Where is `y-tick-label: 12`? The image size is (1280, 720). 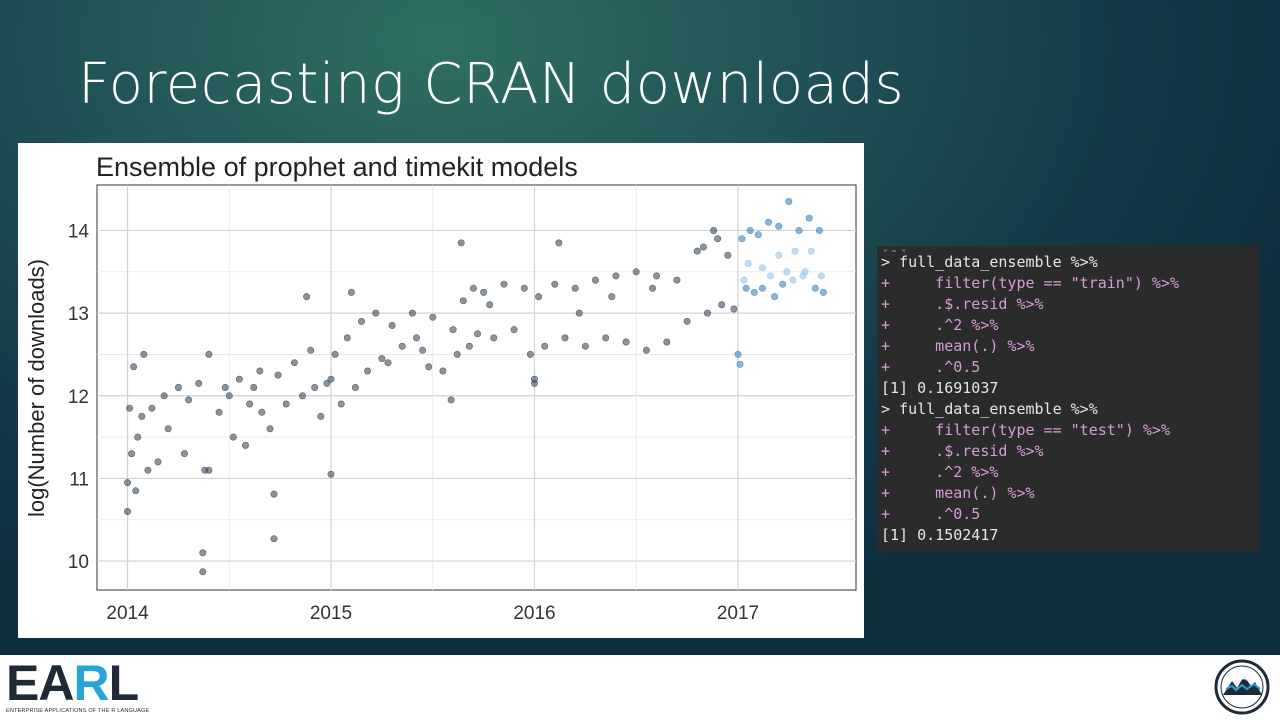
y-tick-label: 12 is located at coordinates (78, 397).